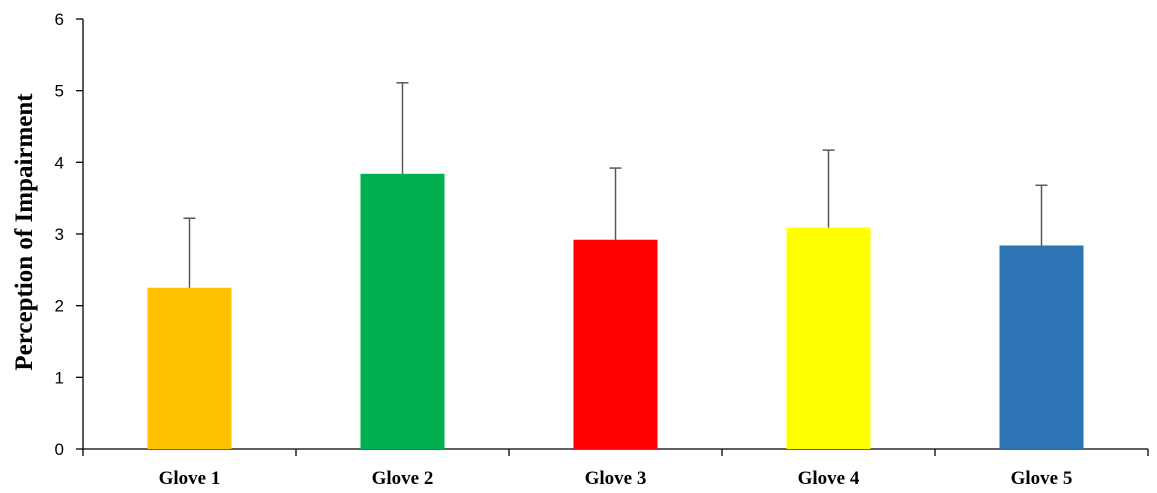 Image resolution: width=1157 pixels, height=493 pixels. Describe the element at coordinates (59, 306) in the screenshot. I see `y-tick-label: 2` at that location.